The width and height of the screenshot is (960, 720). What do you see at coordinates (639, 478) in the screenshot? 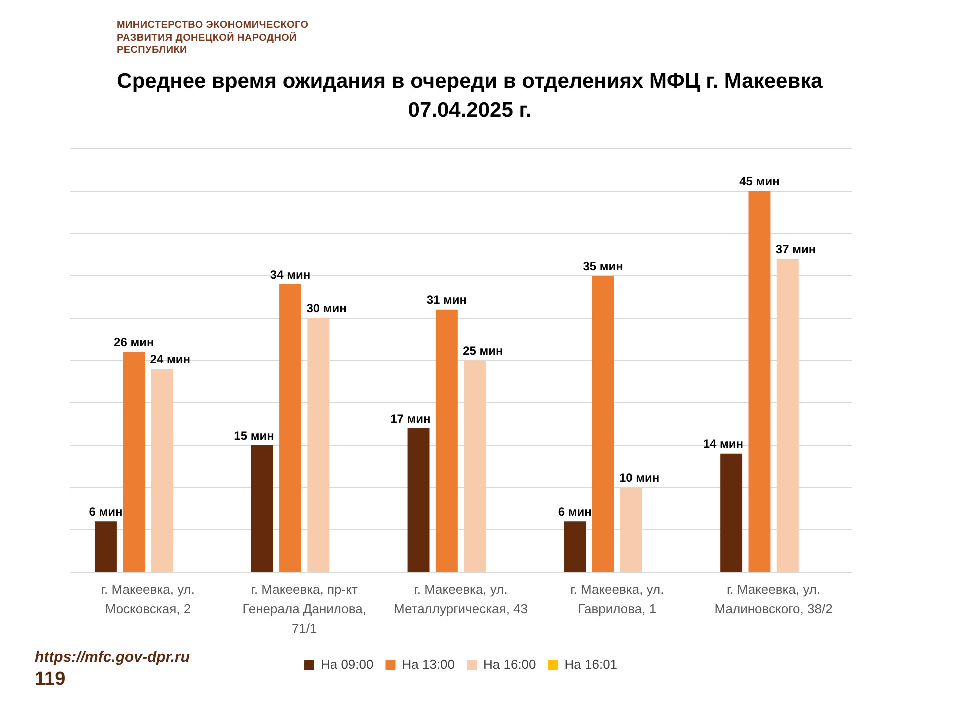
I see `data-label: 10 мин` at bounding box center [639, 478].